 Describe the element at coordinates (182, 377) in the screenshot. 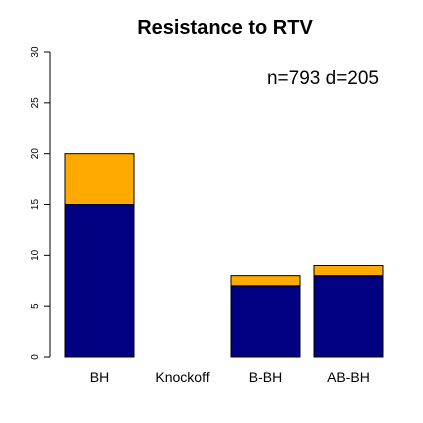

I see `x-tick-label: Knockoff` at that location.